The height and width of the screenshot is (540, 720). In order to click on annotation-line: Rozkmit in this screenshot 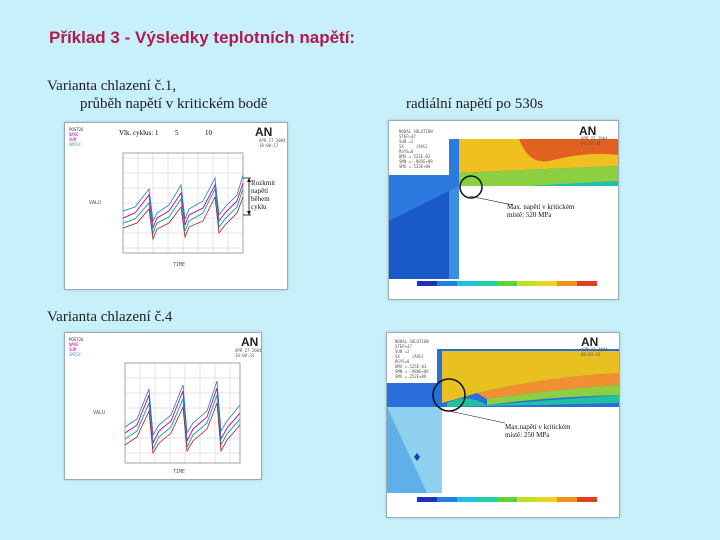, I will do `click(263, 183)`.